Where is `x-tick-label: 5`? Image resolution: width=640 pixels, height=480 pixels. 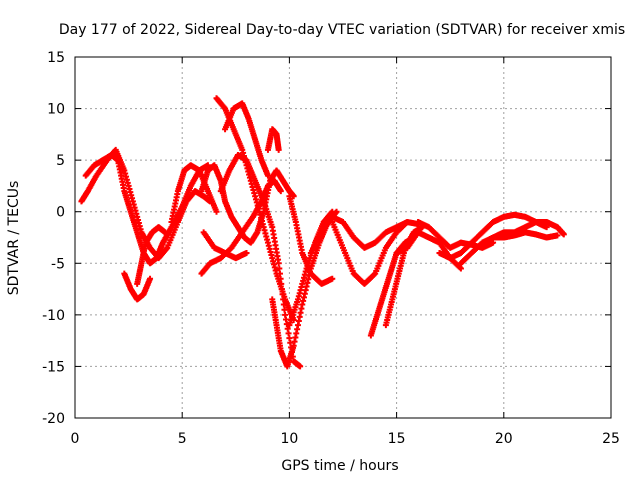
x-tick-label: 5 is located at coordinates (182, 439).